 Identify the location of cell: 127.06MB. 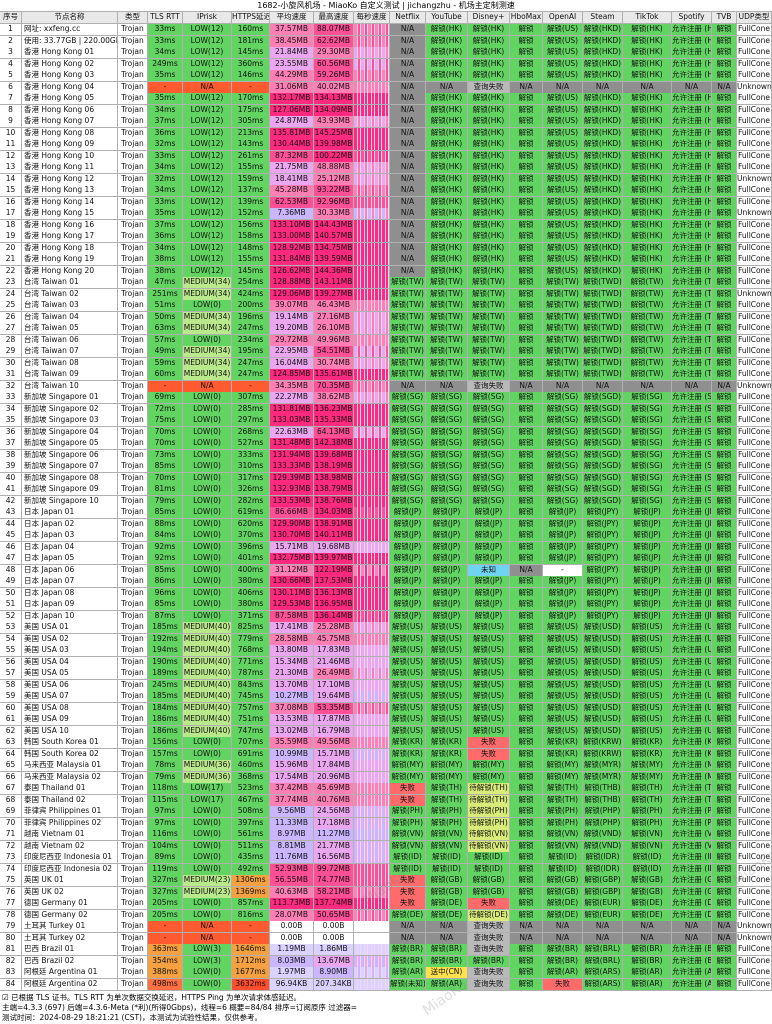
(292, 110).